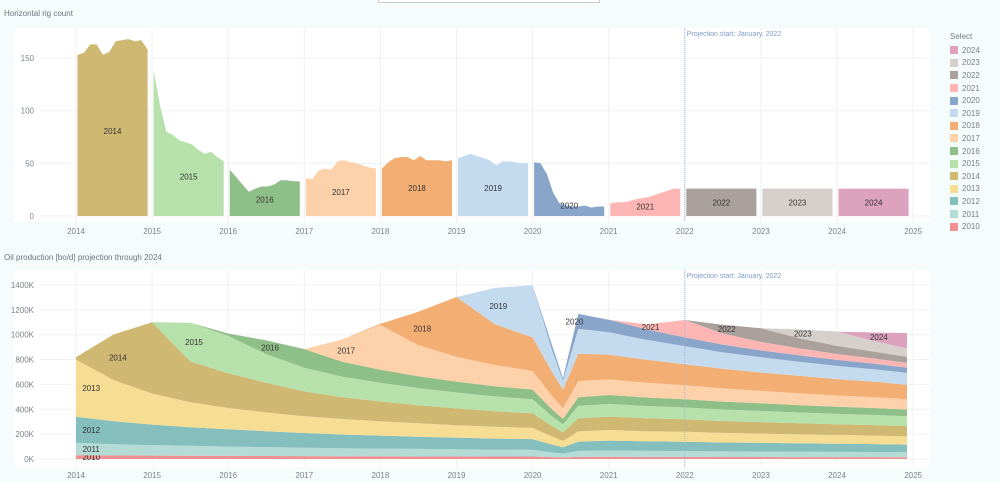 The height and width of the screenshot is (482, 1000). I want to click on legend-item-2020: 2020, so click(965, 100).